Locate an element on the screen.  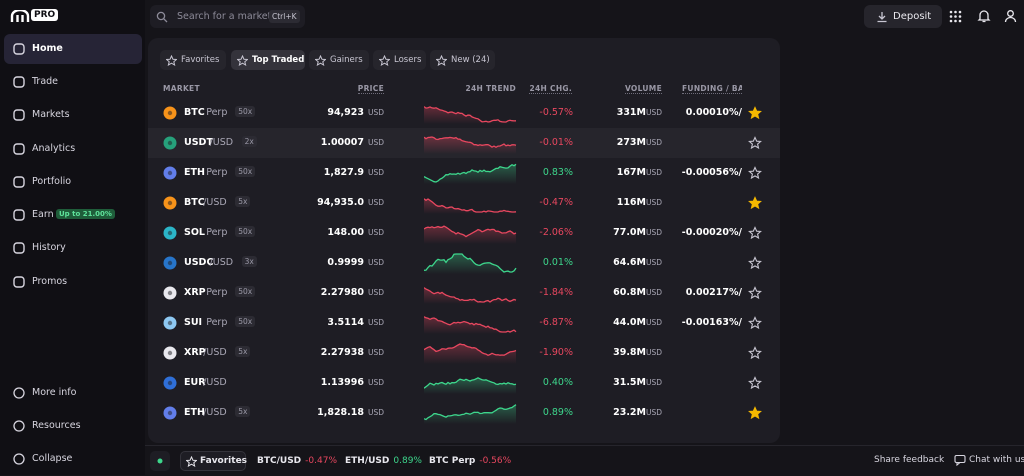
filter-tab: Gainers is located at coordinates (339, 60).